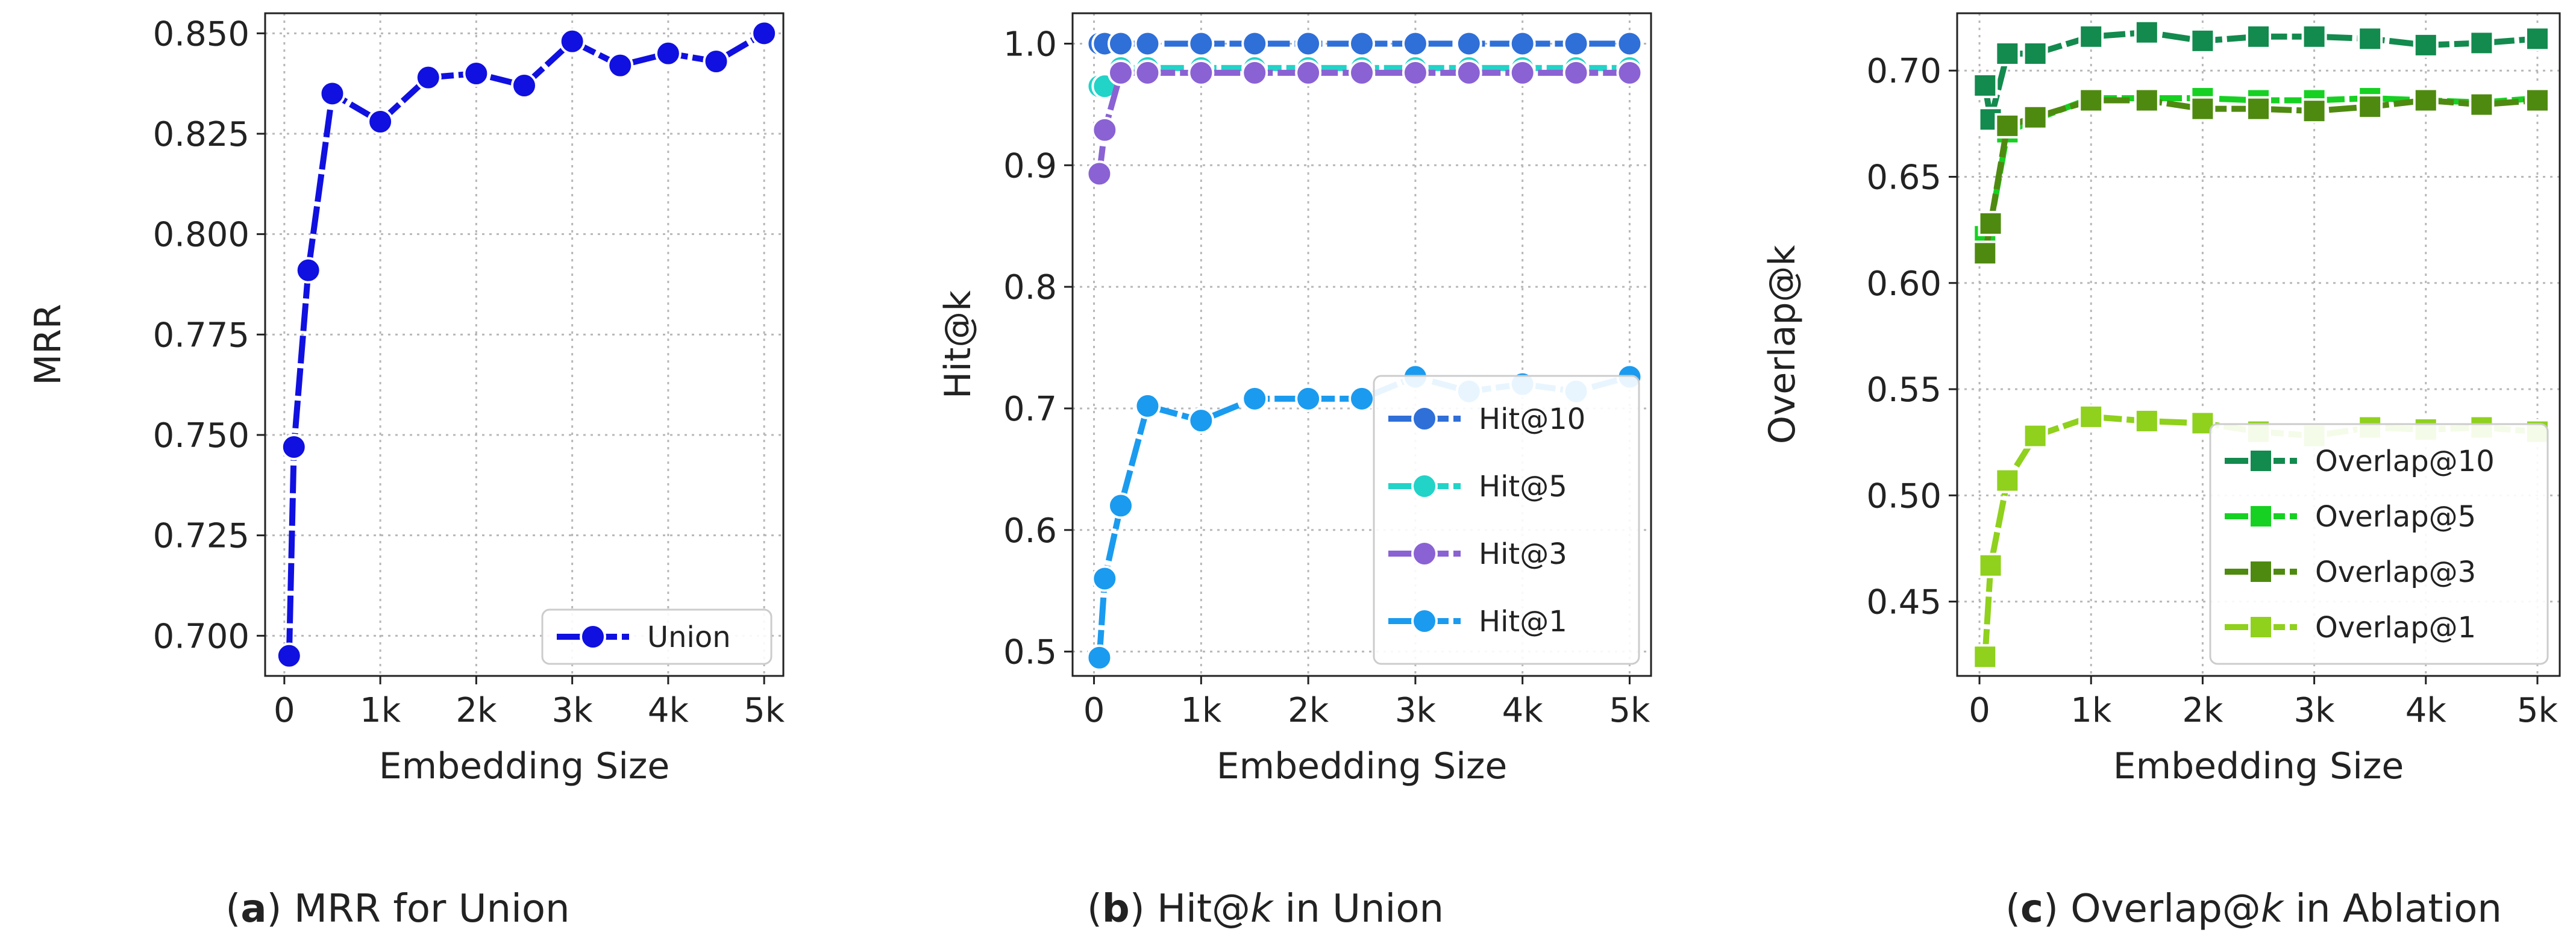  I want to click on legend-label: Overlap@10, so click(2405, 462).